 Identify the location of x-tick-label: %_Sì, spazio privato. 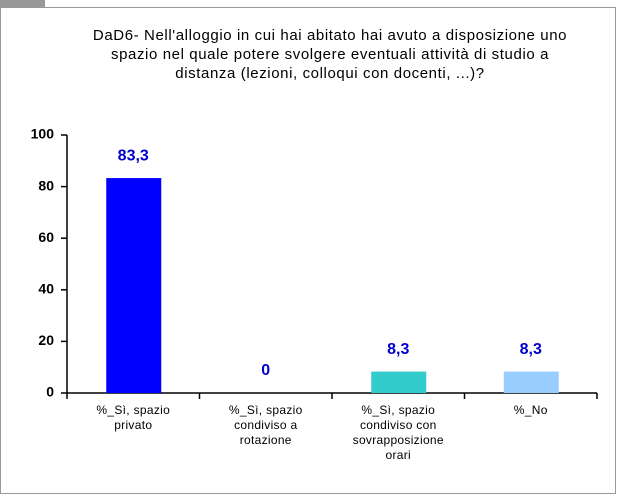
(133, 417).